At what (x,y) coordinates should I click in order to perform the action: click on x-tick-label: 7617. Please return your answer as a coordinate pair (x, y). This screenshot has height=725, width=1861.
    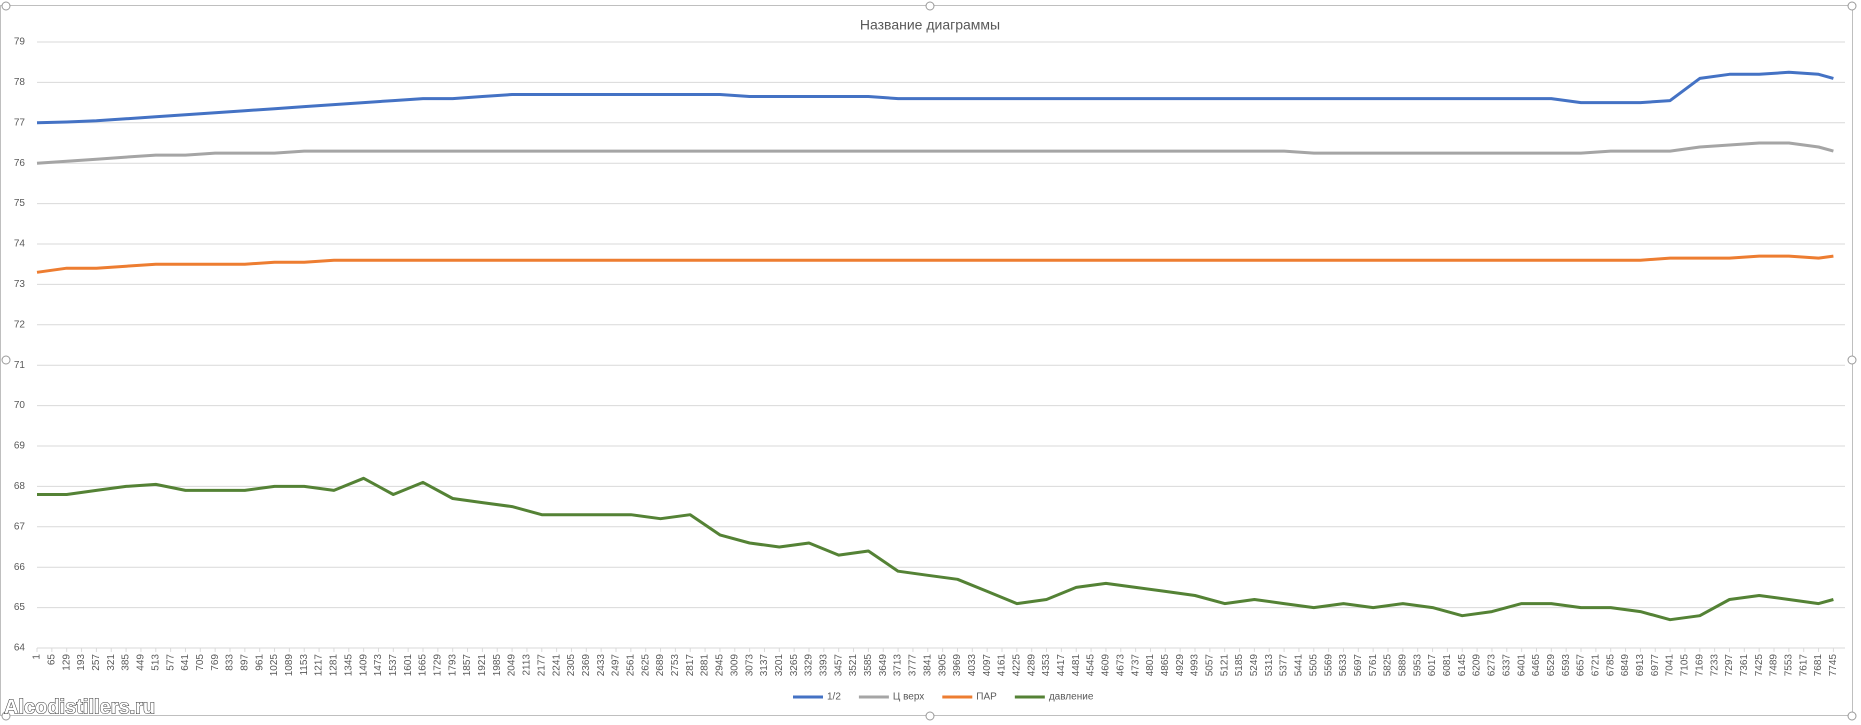
    Looking at the image, I should click on (1803, 665).